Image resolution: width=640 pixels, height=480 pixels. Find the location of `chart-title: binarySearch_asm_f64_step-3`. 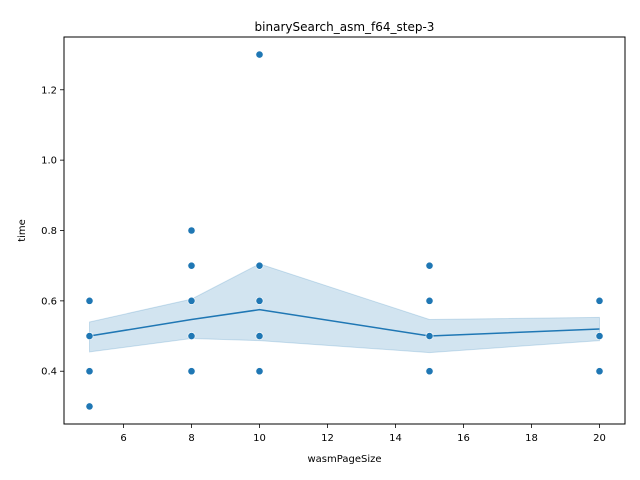

chart-title: binarySearch_asm_f64_step-3 is located at coordinates (345, 27).